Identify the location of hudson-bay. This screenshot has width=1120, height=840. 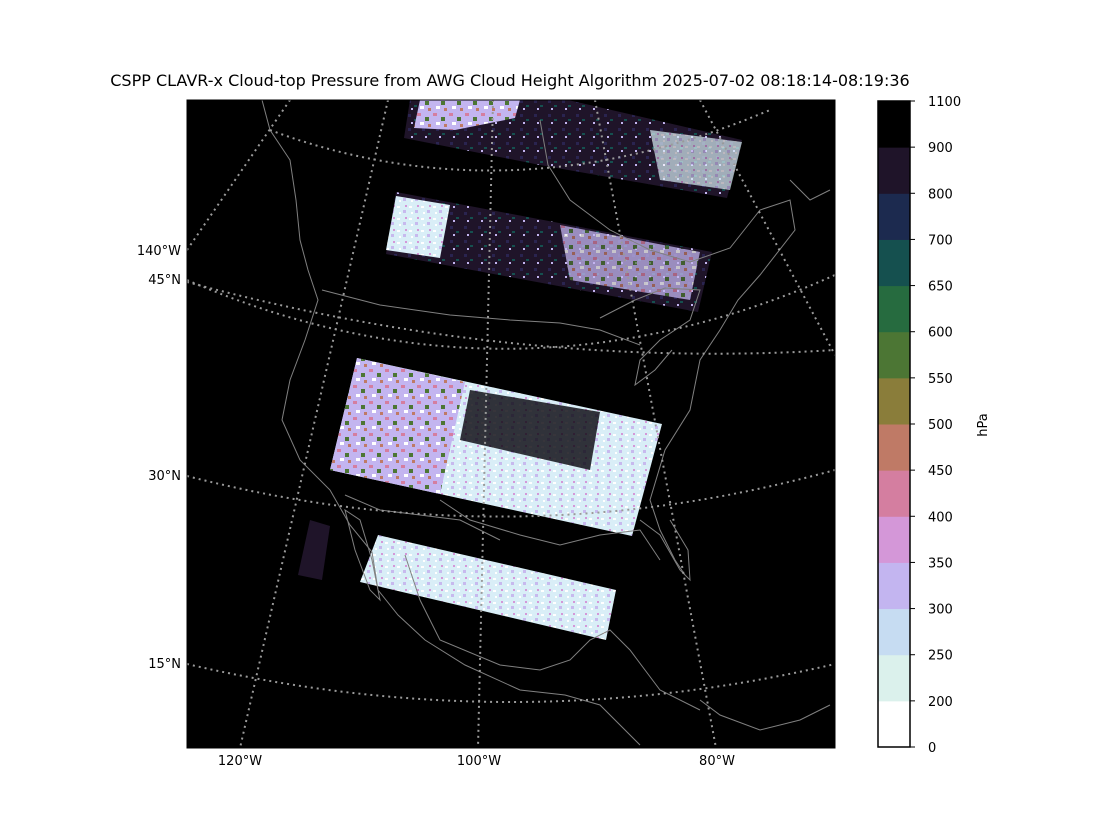
(667, 347).